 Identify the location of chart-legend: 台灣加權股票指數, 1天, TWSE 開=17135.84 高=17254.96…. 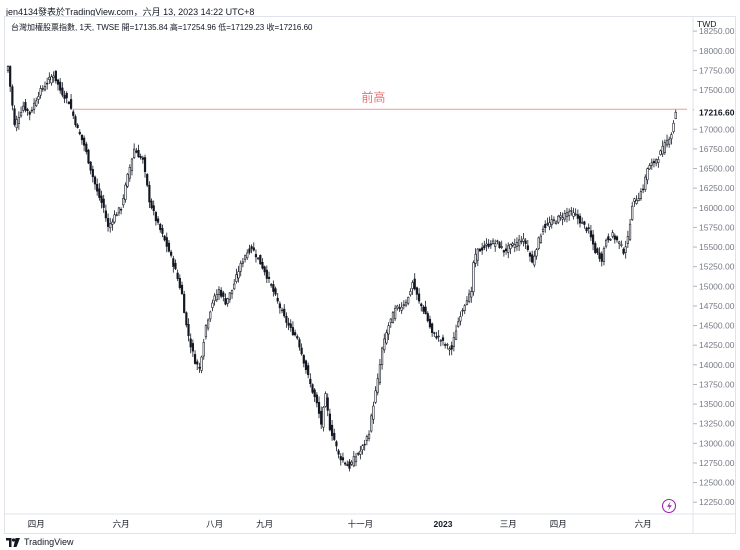
(162, 27).